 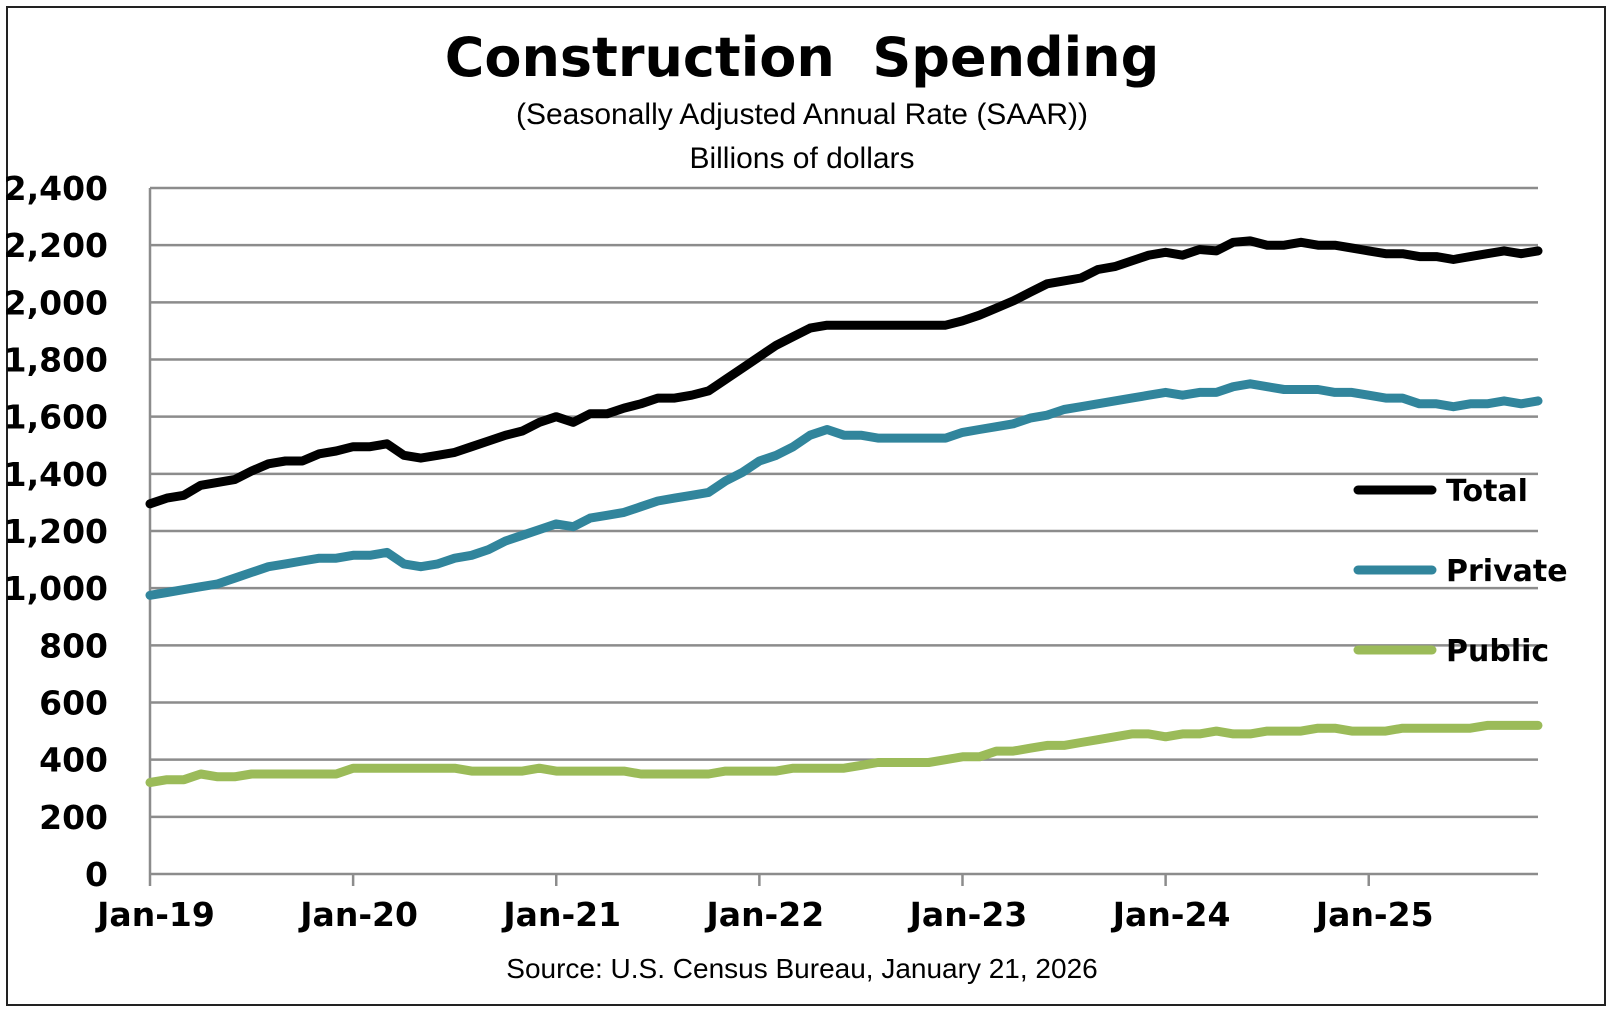 What do you see at coordinates (1374, 914) in the screenshot?
I see `x-tick-label: Jan-25` at bounding box center [1374, 914].